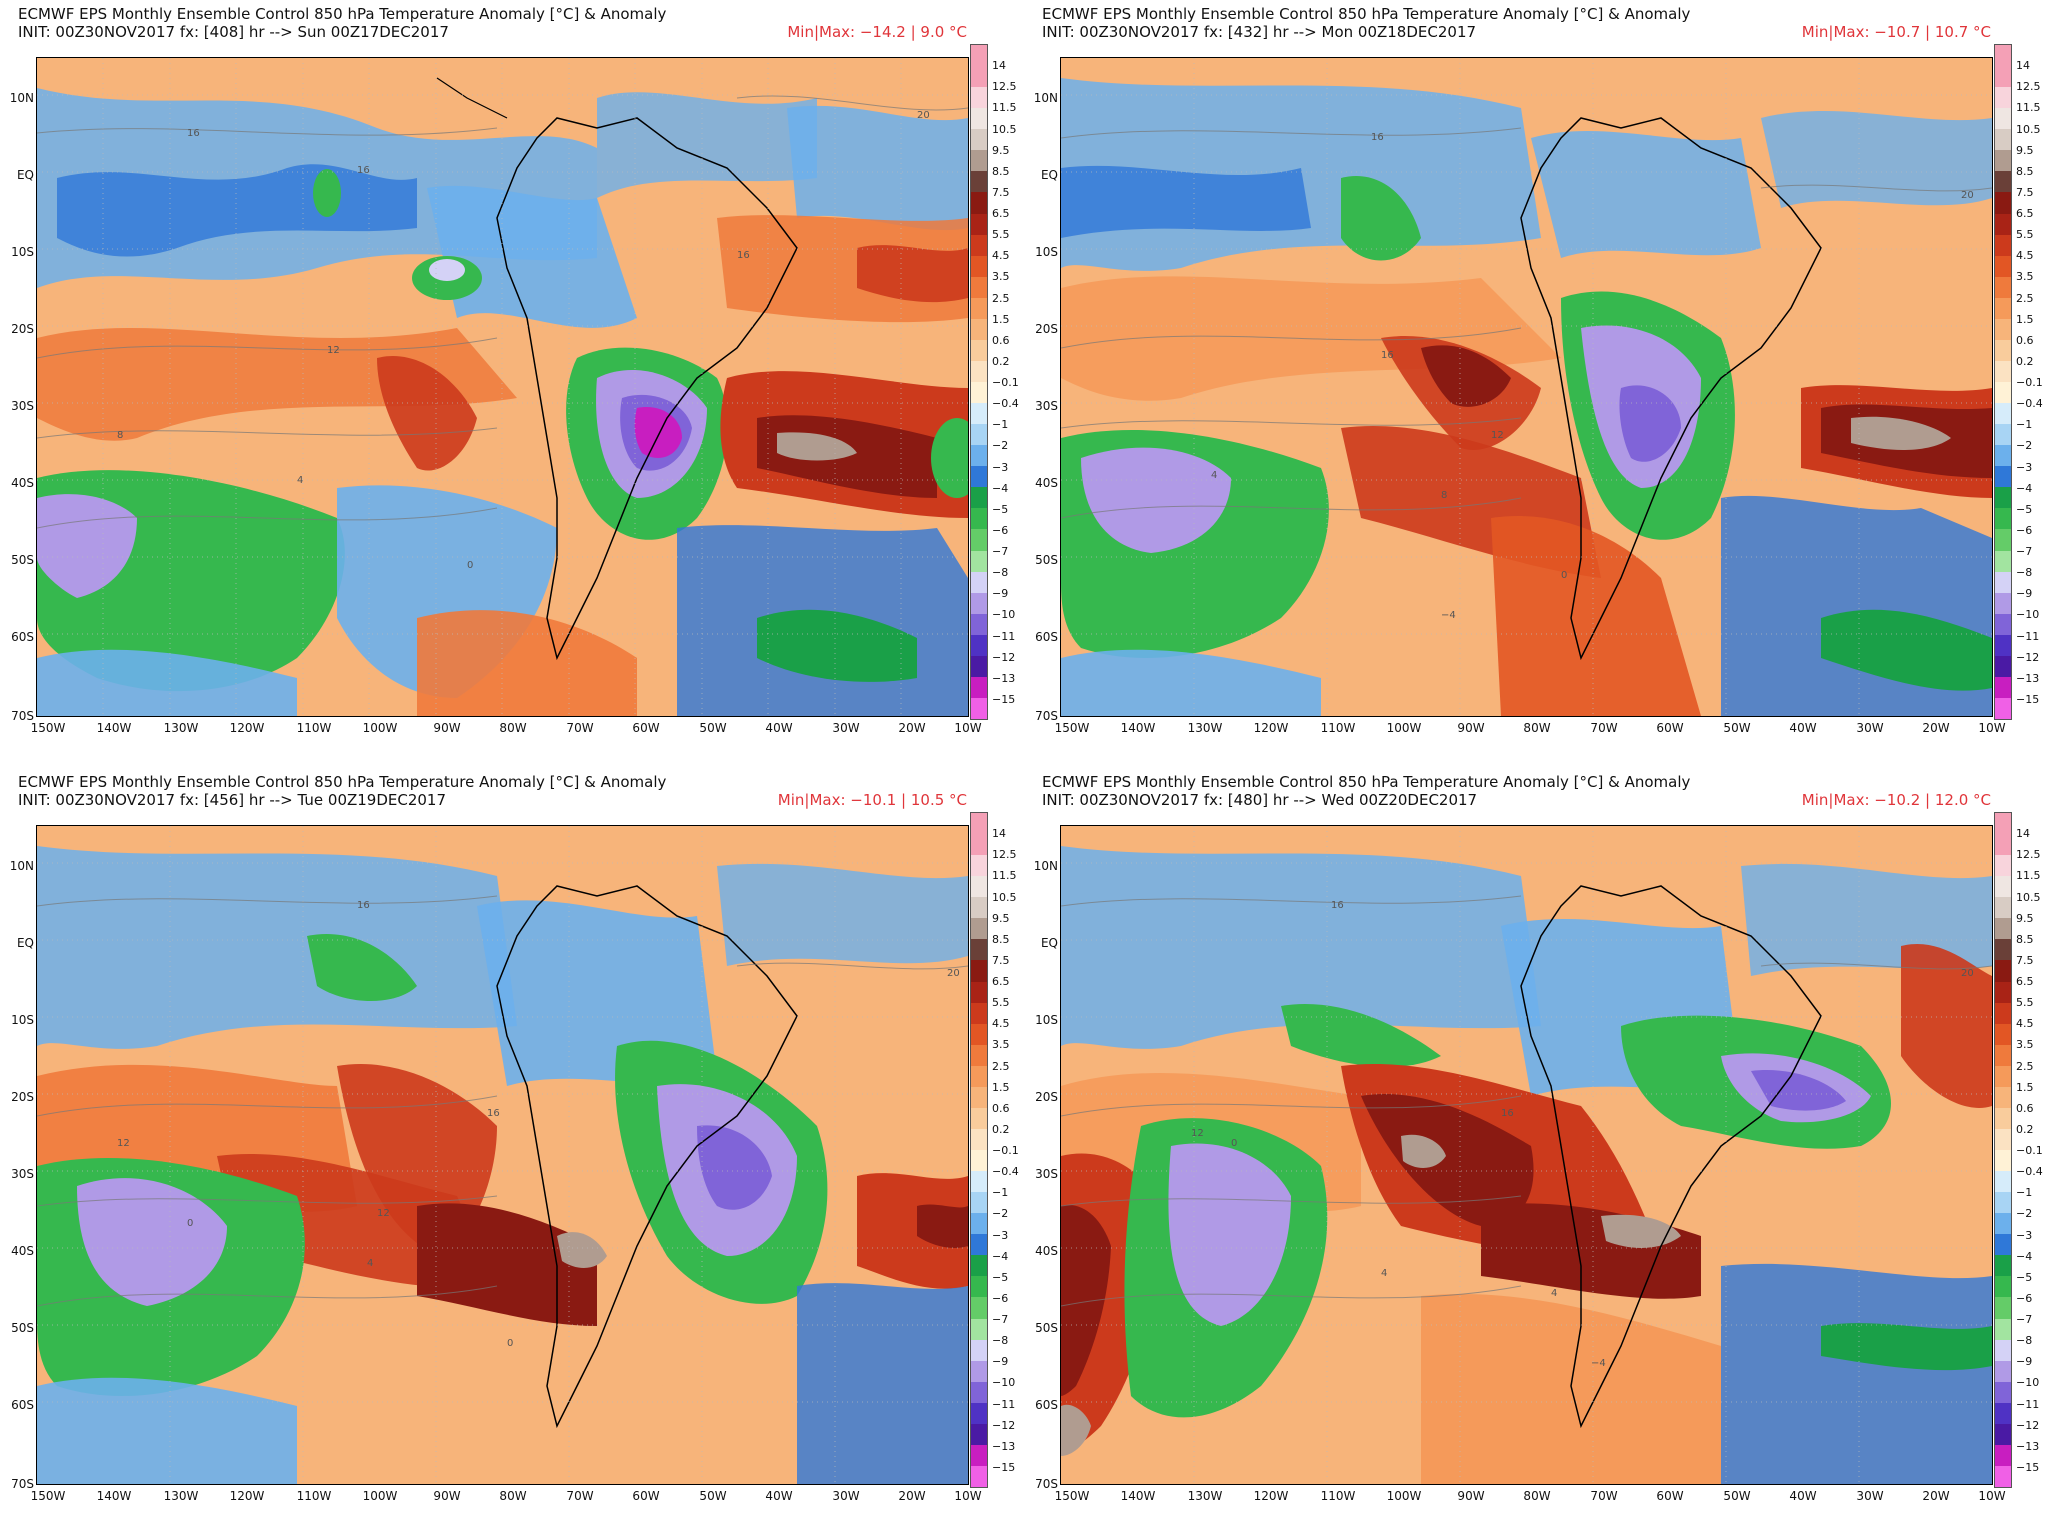 The width and height of the screenshot is (2048, 1536). Describe the element at coordinates (1046, 483) in the screenshot. I see `lat-label-40s: 40S` at that location.